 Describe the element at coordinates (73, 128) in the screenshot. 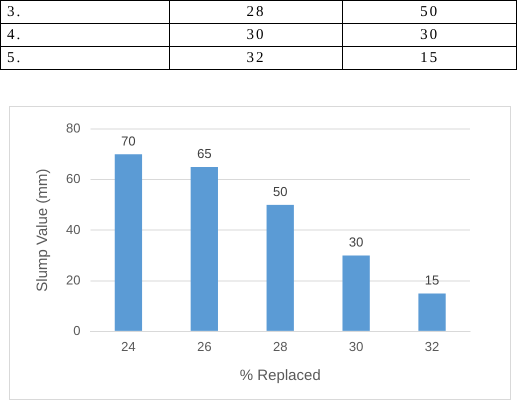

I see `y-tick-label: 80` at that location.